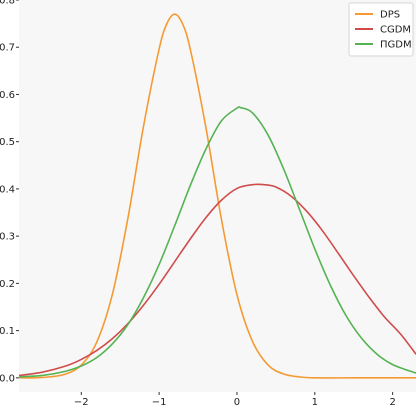  Describe the element at coordinates (315, 402) in the screenshot. I see `x-tick-label: 1` at that location.